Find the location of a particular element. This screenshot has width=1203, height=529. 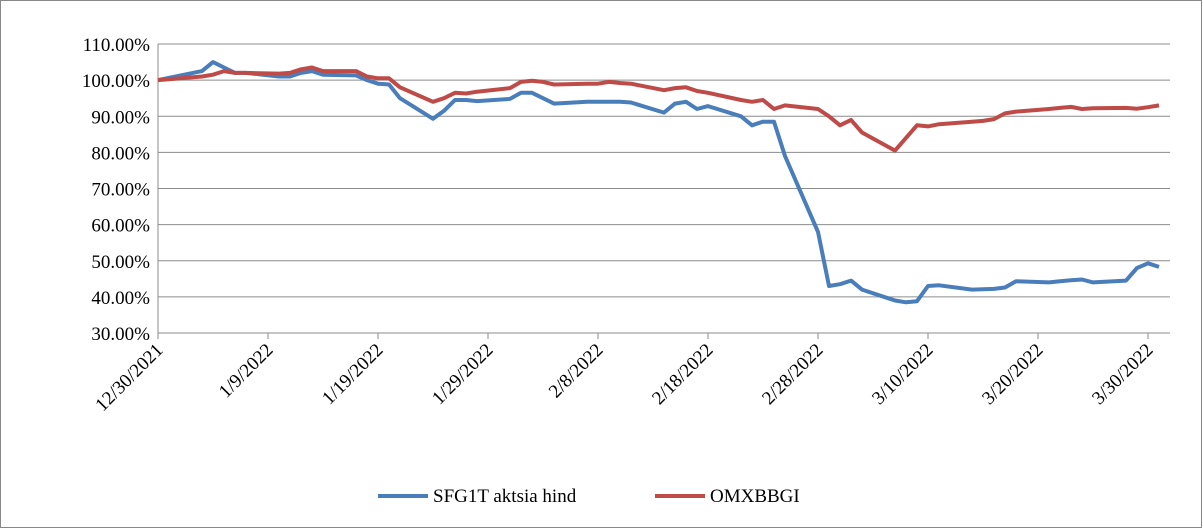

y-tick-label: 110.00% is located at coordinates (117, 45).